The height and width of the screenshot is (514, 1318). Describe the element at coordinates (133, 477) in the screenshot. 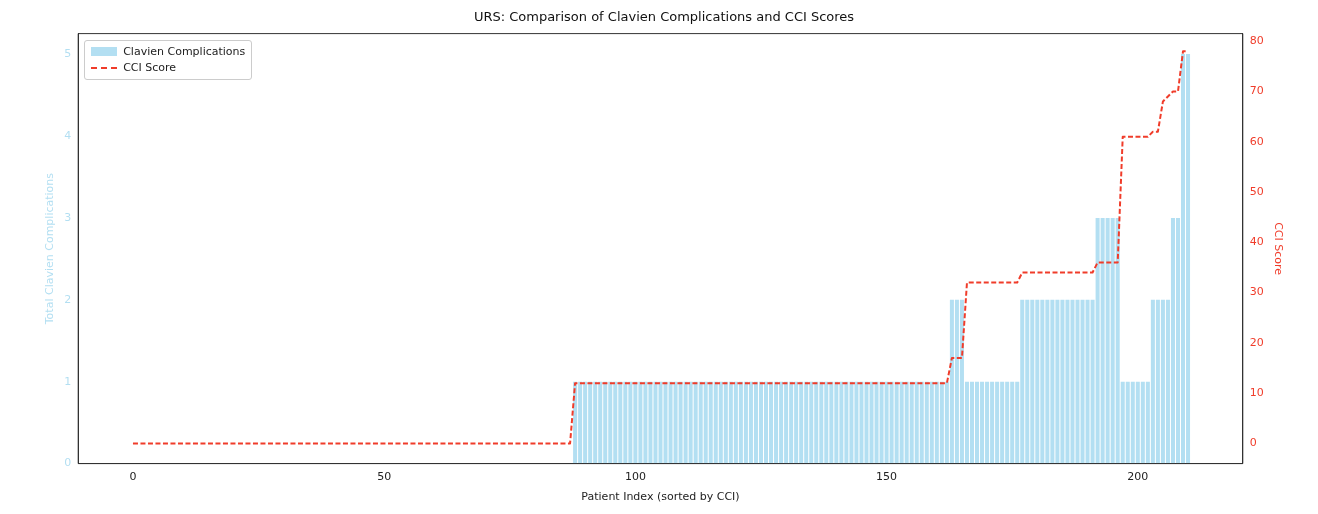

I see `x-tick-label: 0` at that location.